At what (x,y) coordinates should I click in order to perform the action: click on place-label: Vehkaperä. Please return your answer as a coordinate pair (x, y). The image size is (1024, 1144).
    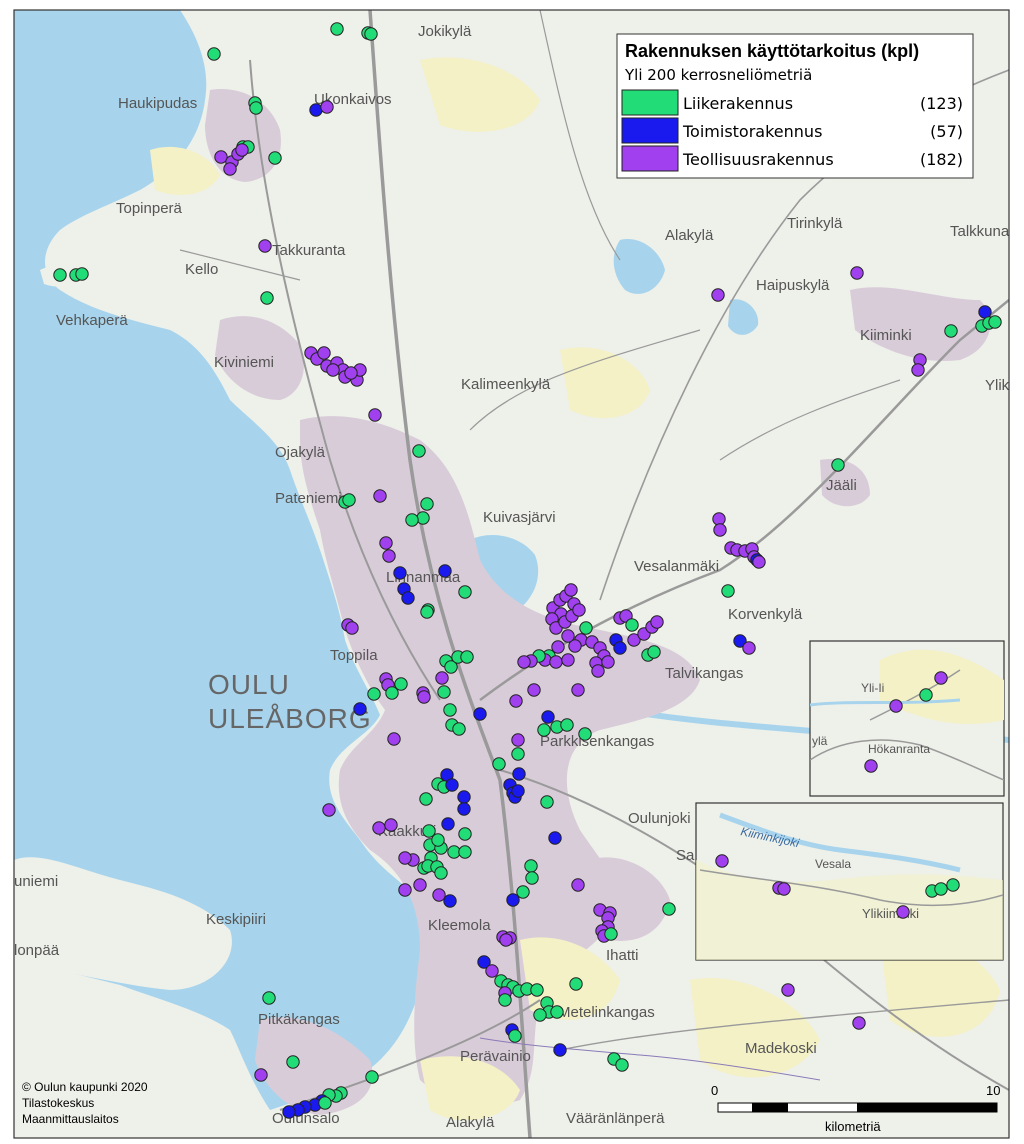
    Looking at the image, I should click on (92, 320).